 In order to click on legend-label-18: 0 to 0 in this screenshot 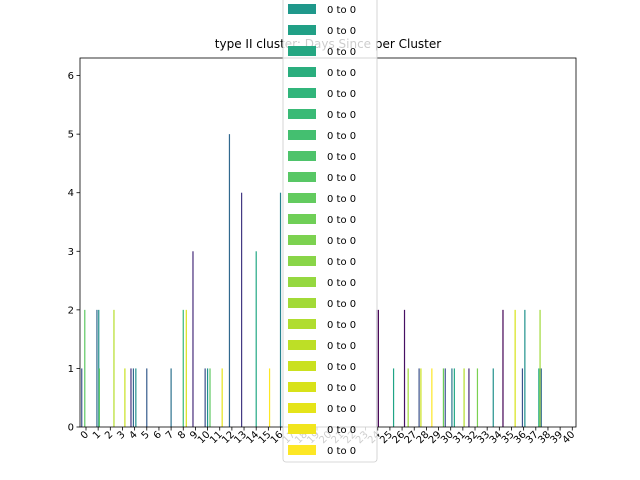, I will do `click(341, 388)`.